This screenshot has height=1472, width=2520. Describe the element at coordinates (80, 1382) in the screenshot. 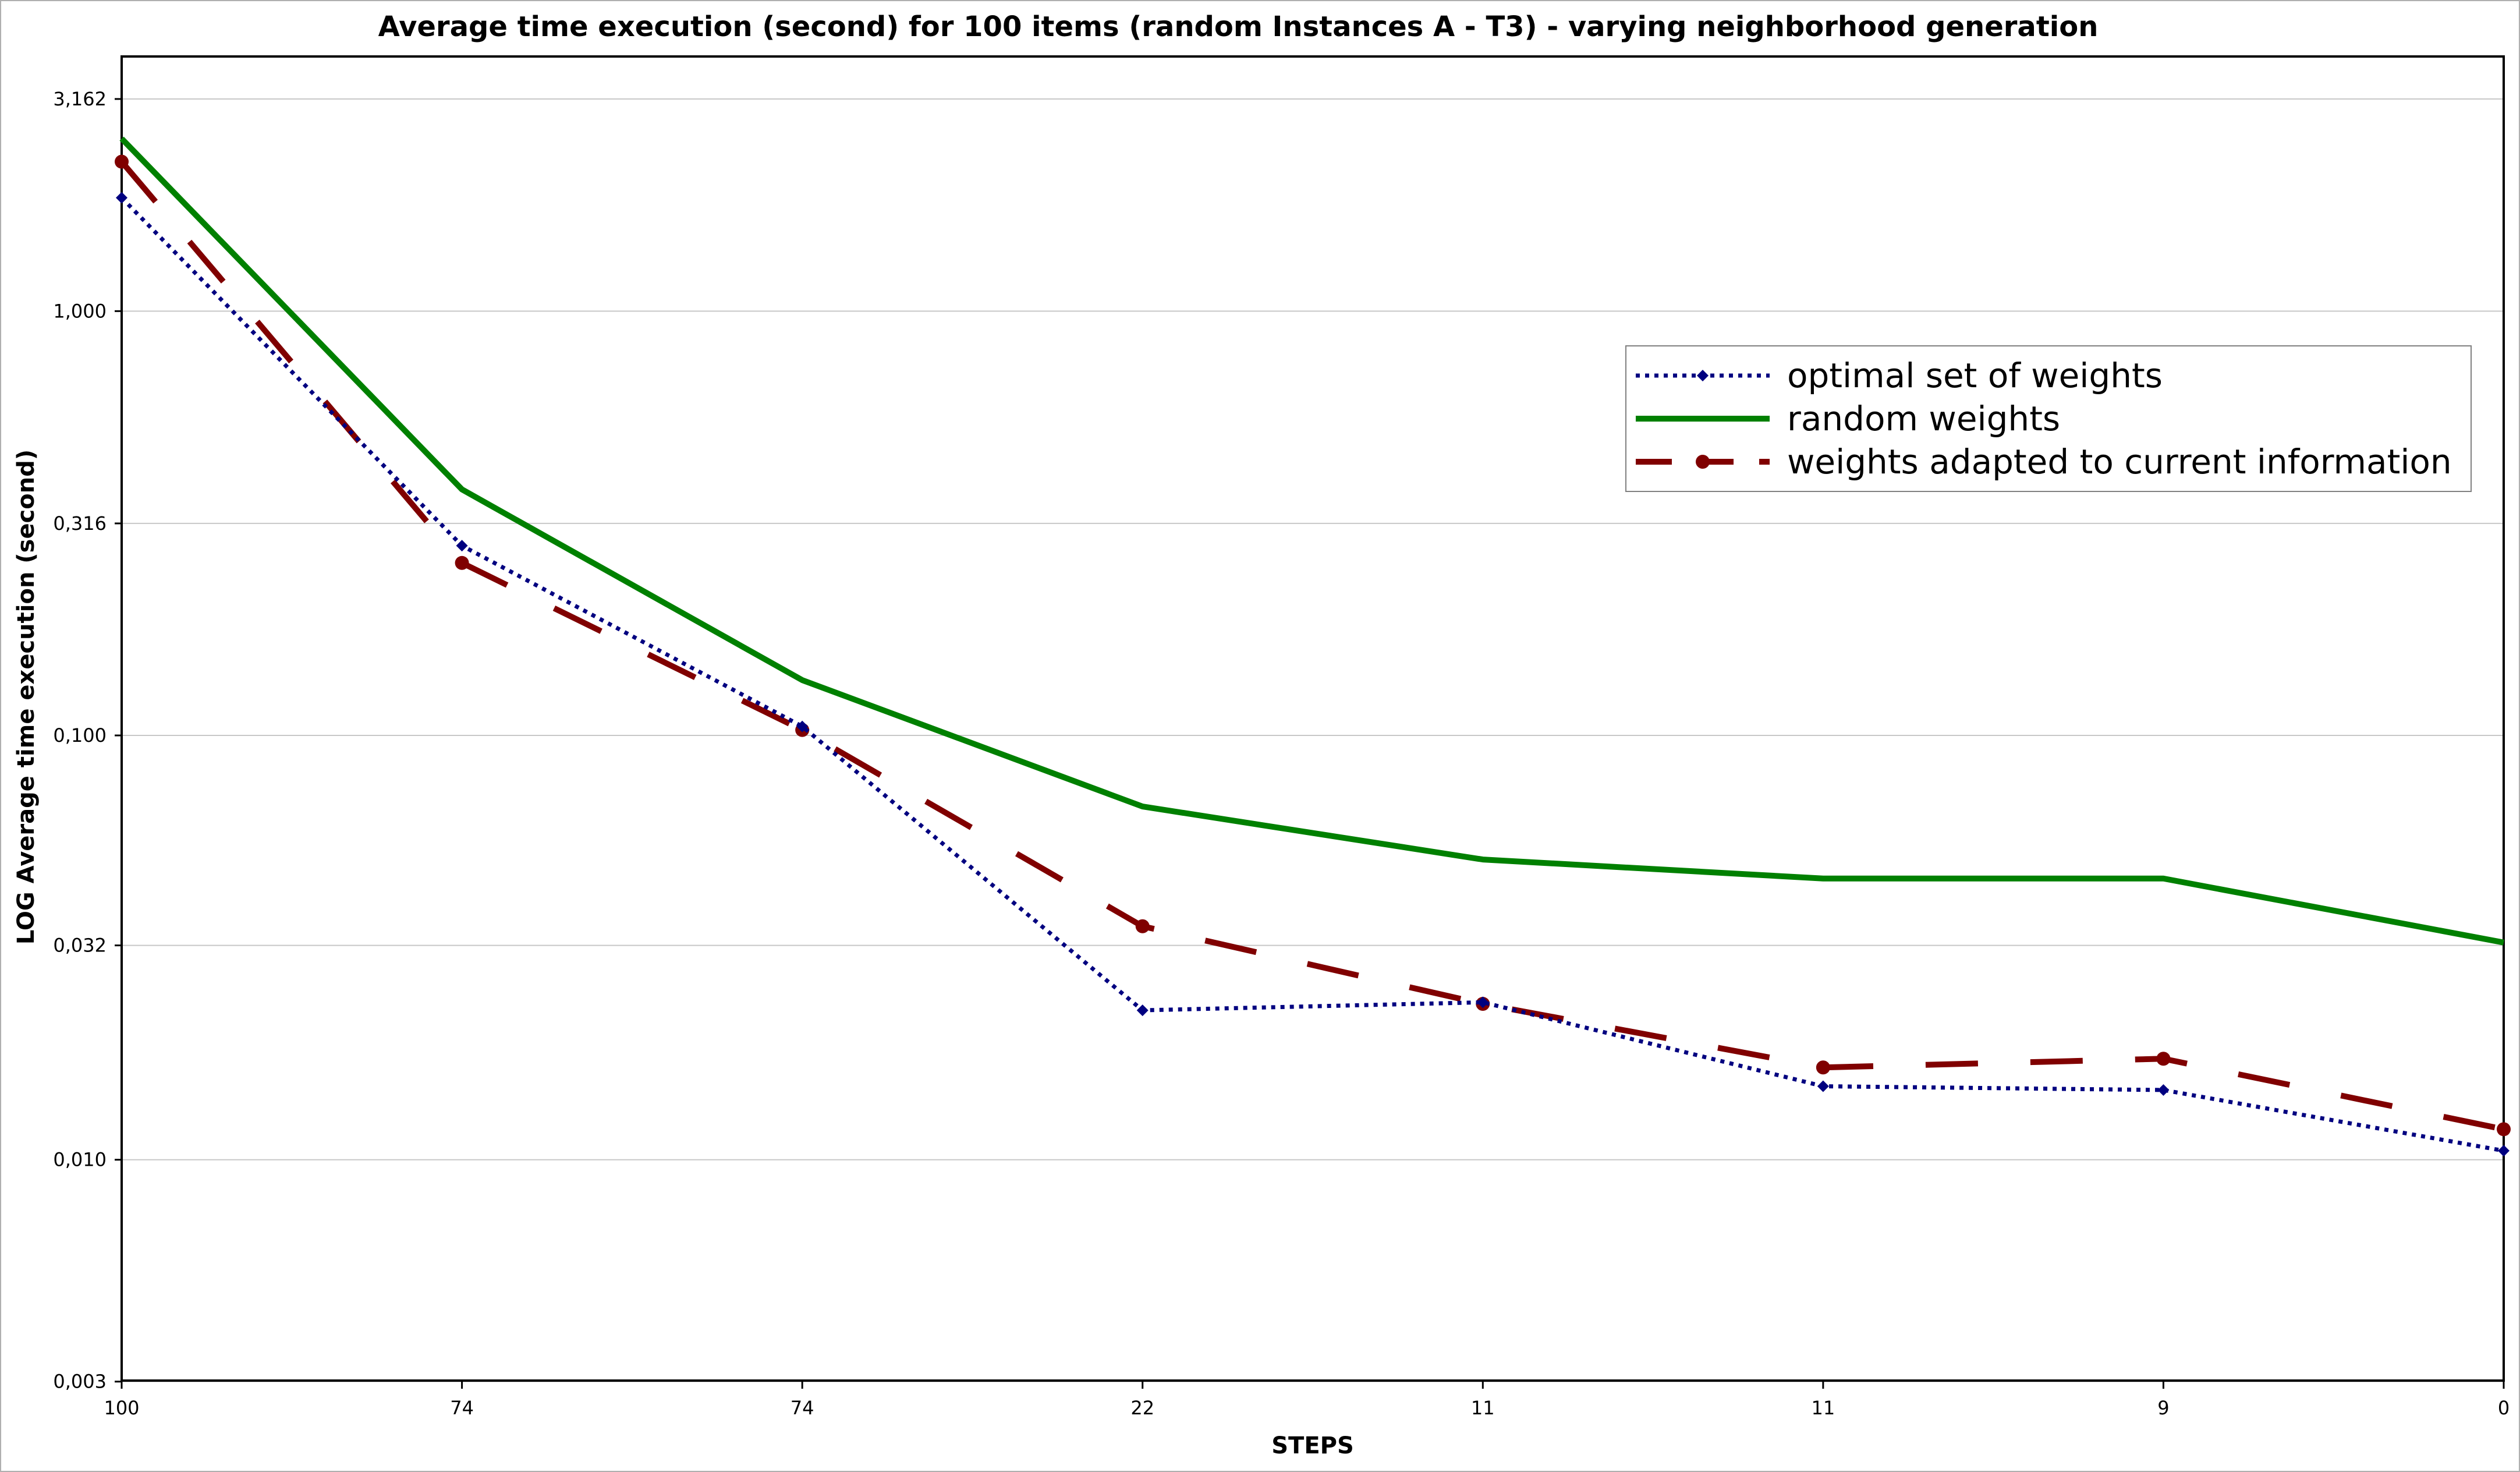

I see `y-tick-label: 0,003` at that location.